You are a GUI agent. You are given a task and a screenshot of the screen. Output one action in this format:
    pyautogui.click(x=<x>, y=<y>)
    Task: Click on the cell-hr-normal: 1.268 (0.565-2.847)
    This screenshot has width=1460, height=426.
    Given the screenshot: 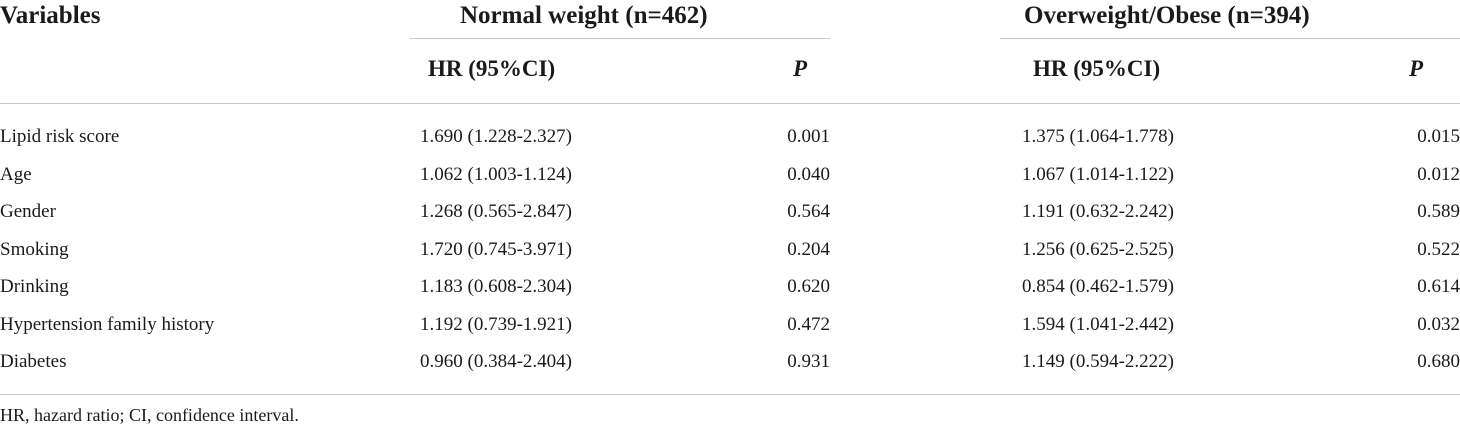 What is the action you would take?
    pyautogui.click(x=496, y=211)
    